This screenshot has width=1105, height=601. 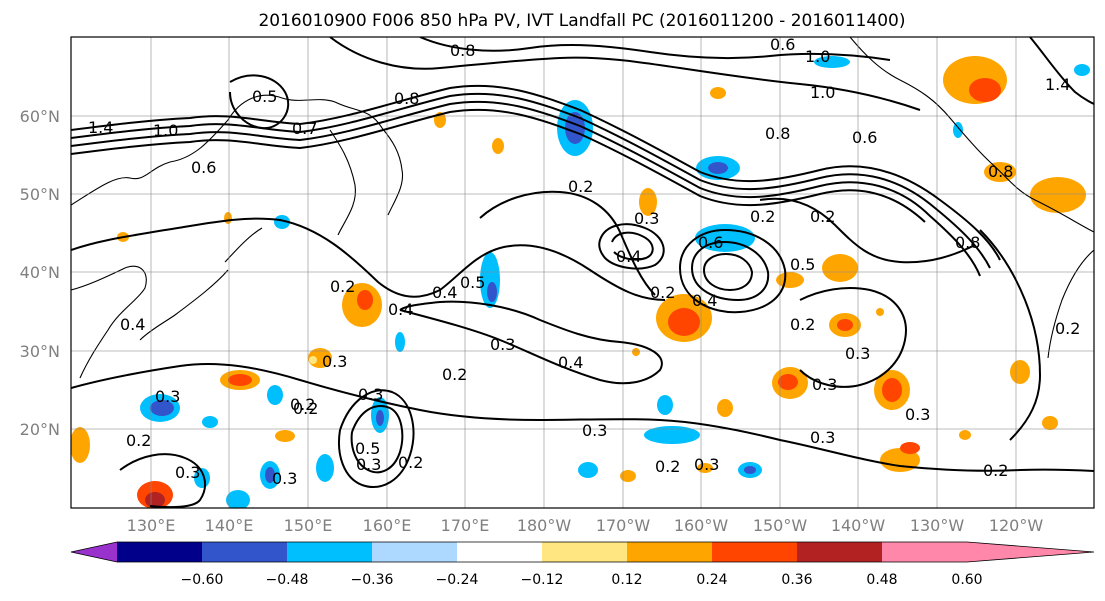 I want to click on lon-label: 150°W, so click(x=780, y=525).